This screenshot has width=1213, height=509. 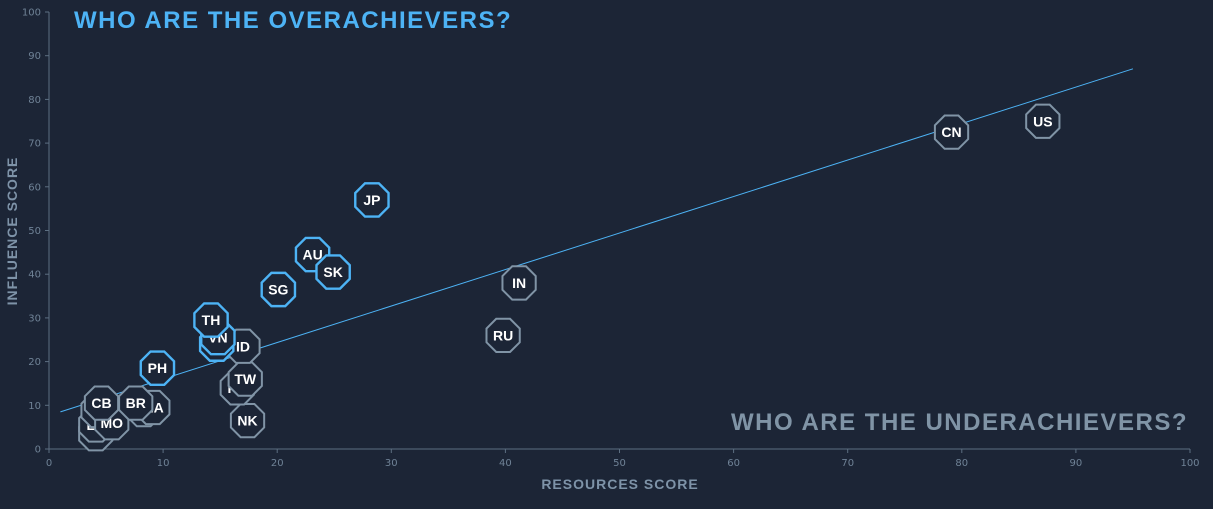 I want to click on chart-title: WHO ARE THE OVERACHIEVERS?, so click(x=293, y=20).